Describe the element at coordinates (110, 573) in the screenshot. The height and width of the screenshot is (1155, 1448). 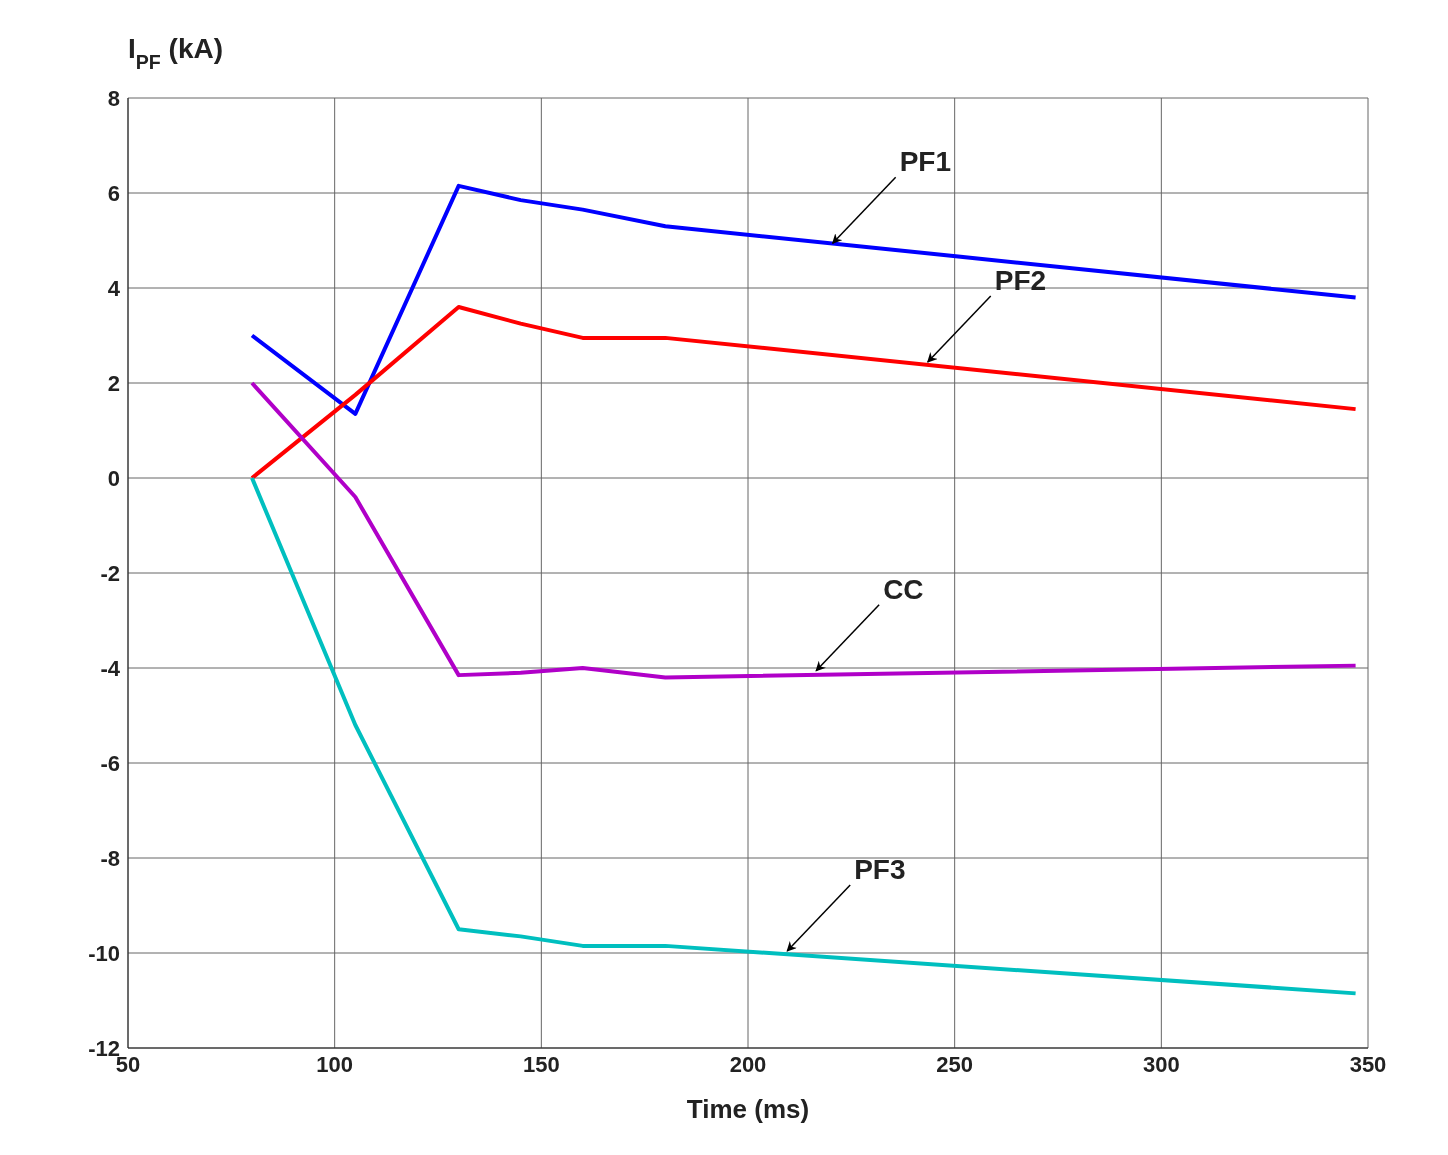
I see `y-tick-label: -2` at that location.